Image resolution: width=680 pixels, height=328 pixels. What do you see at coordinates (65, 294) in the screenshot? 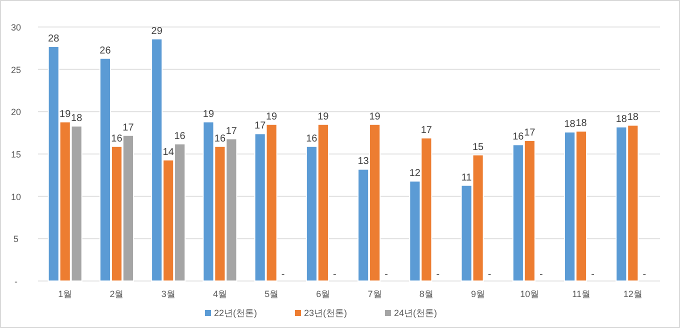
I see `x-tick-label: 1월` at bounding box center [65, 294].